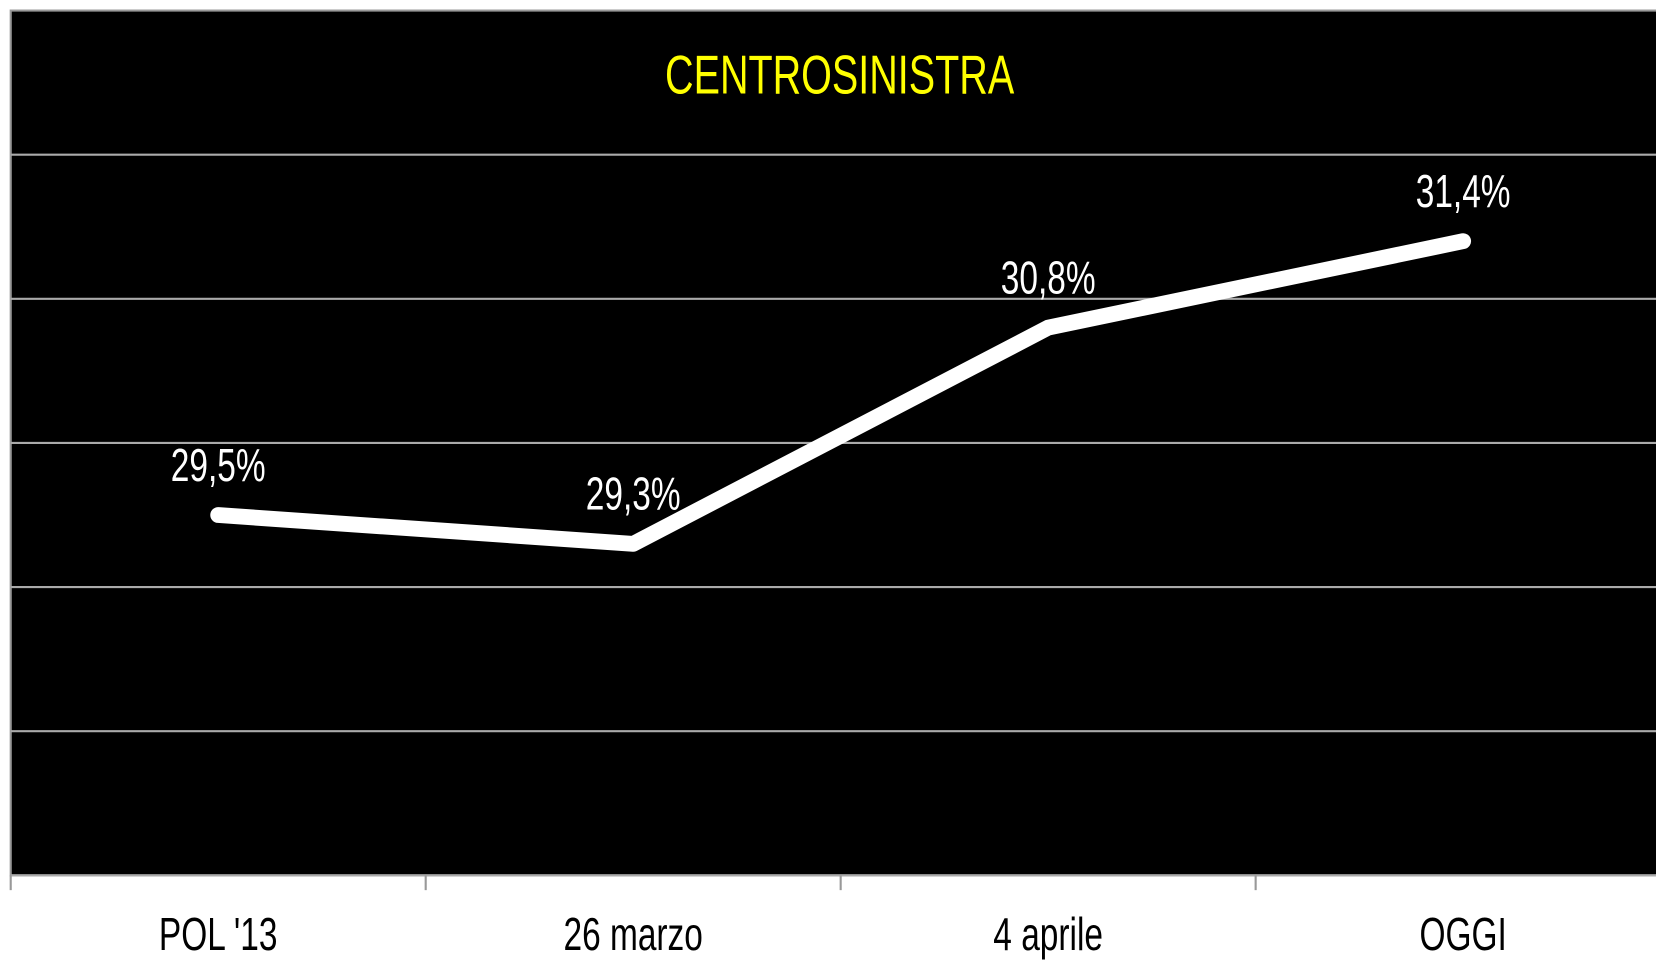 This screenshot has height=963, width=1656. I want to click on x-tick-label: POL '13, so click(218, 933).